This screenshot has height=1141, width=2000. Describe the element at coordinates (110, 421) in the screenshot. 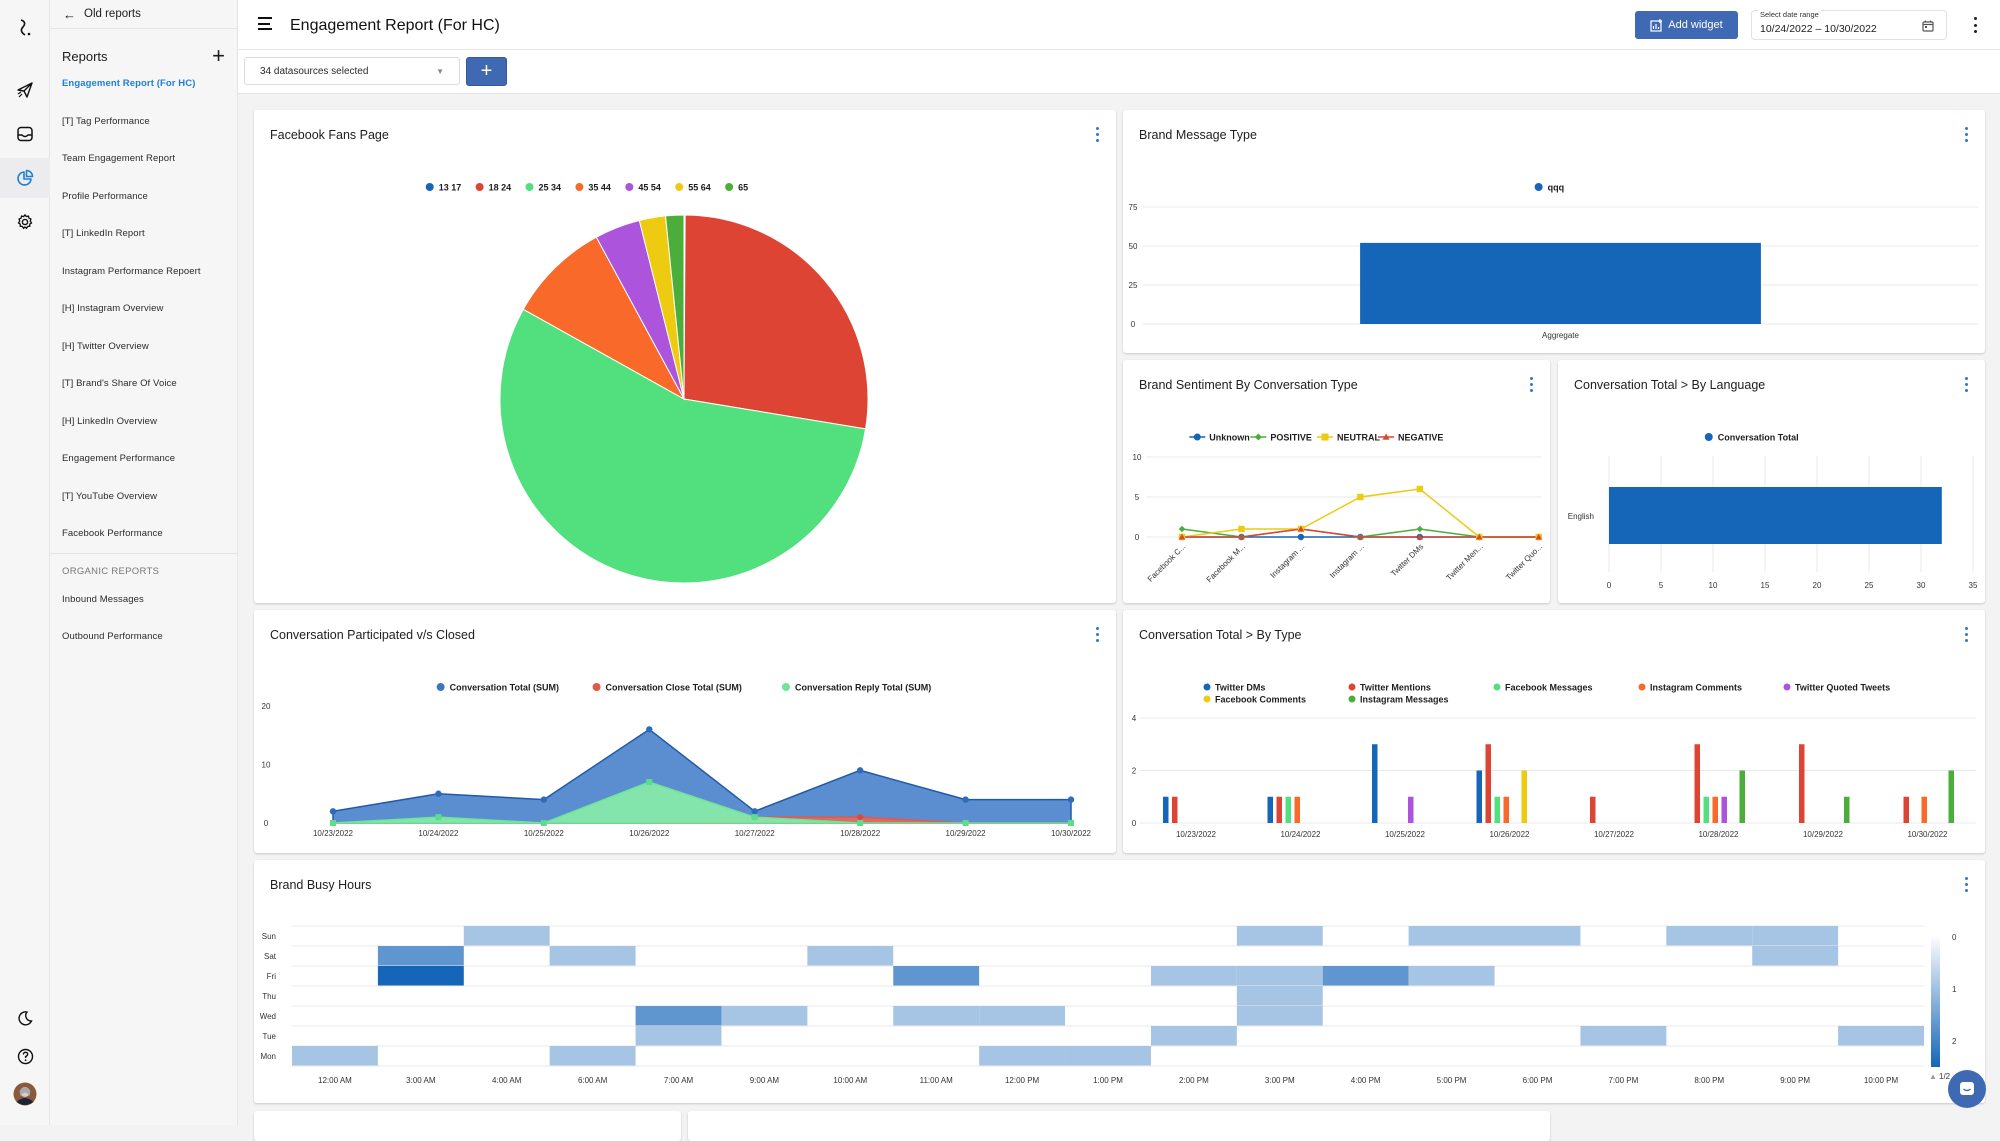

I see `sidebar-item-h-linkedin-overview: [H] LinkedIn Overview` at that location.